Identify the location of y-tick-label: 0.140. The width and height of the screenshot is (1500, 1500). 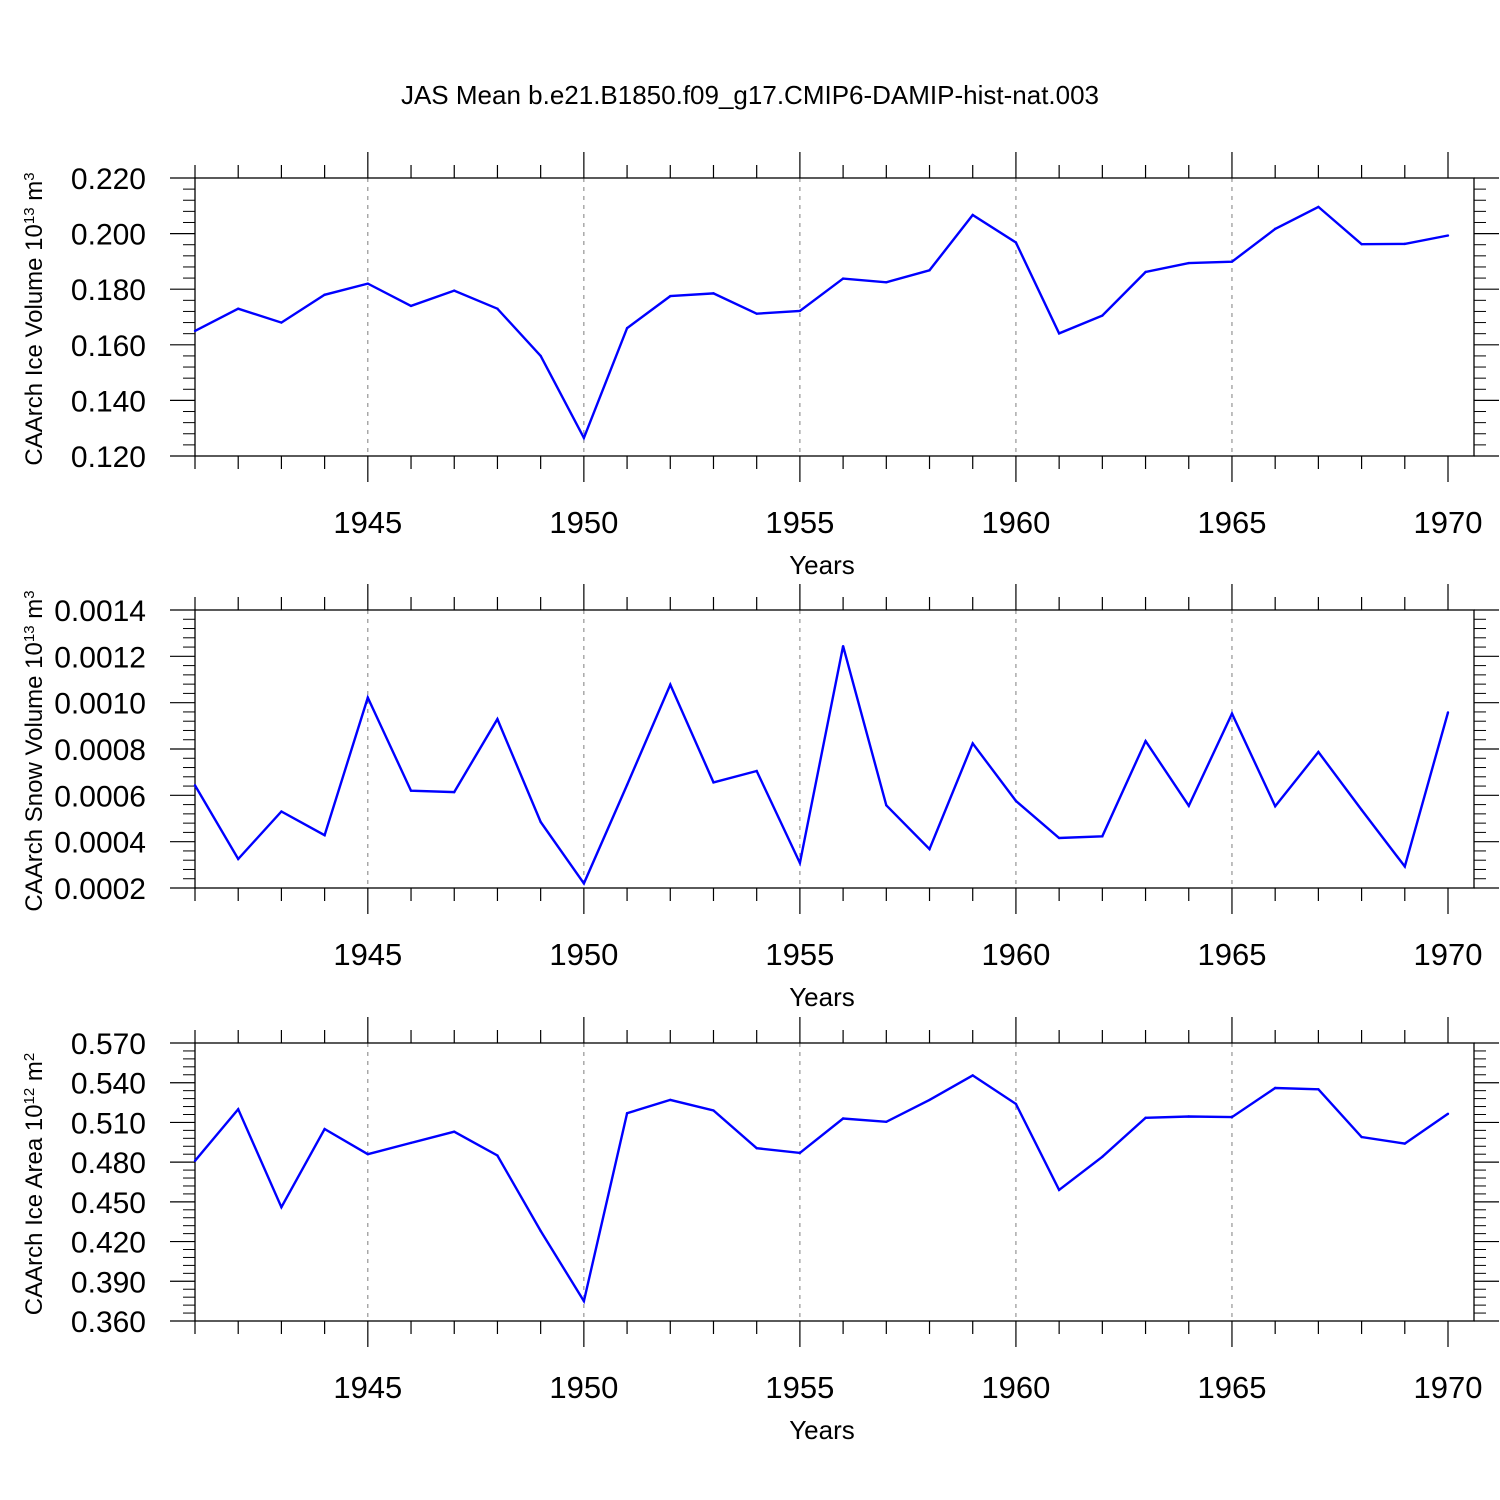
(108, 401).